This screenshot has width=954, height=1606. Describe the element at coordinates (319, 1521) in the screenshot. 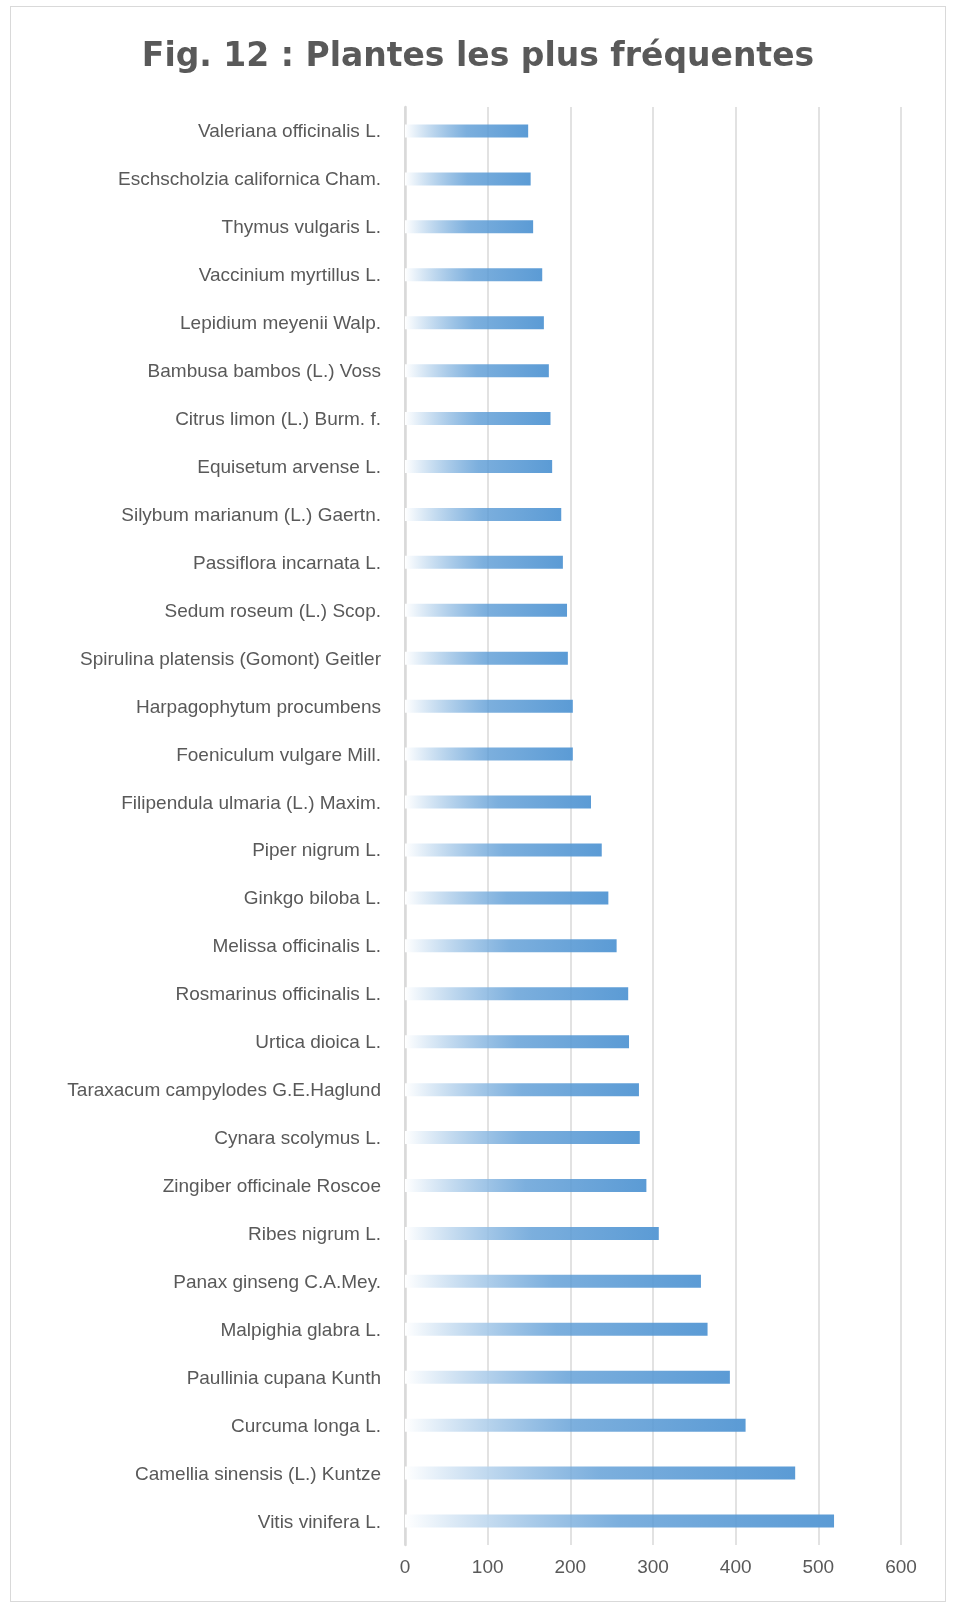

I see `y-tick-label: Vitis vinifera L.` at that location.